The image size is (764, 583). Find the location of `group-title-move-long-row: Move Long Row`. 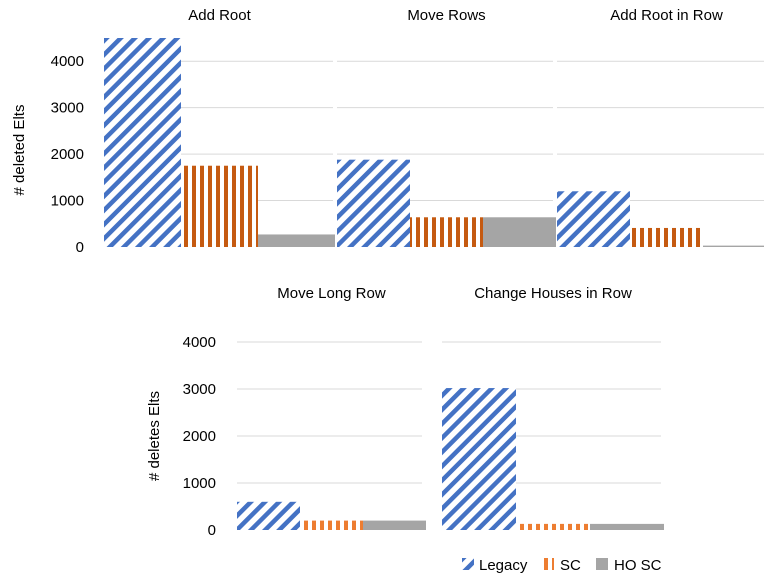

group-title-move-long-row: Move Long Row is located at coordinates (331, 293).